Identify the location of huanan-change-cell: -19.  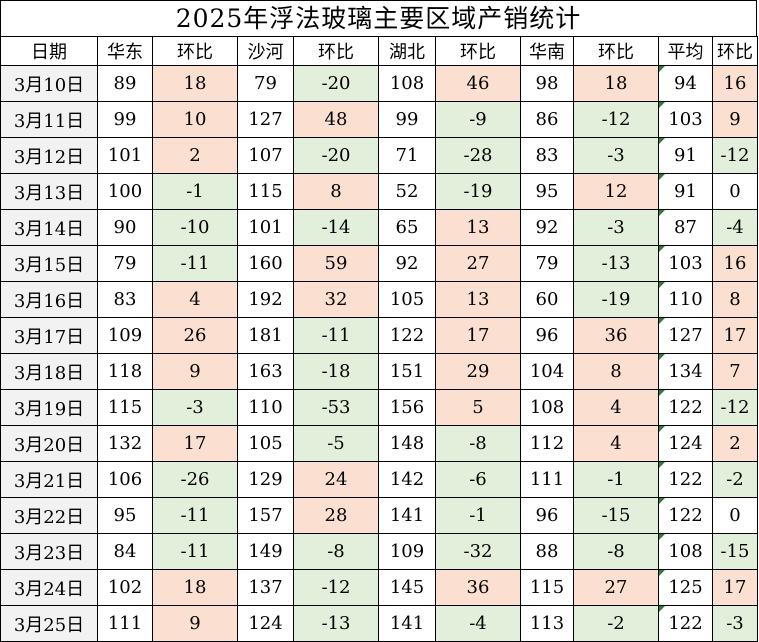
(616, 299).